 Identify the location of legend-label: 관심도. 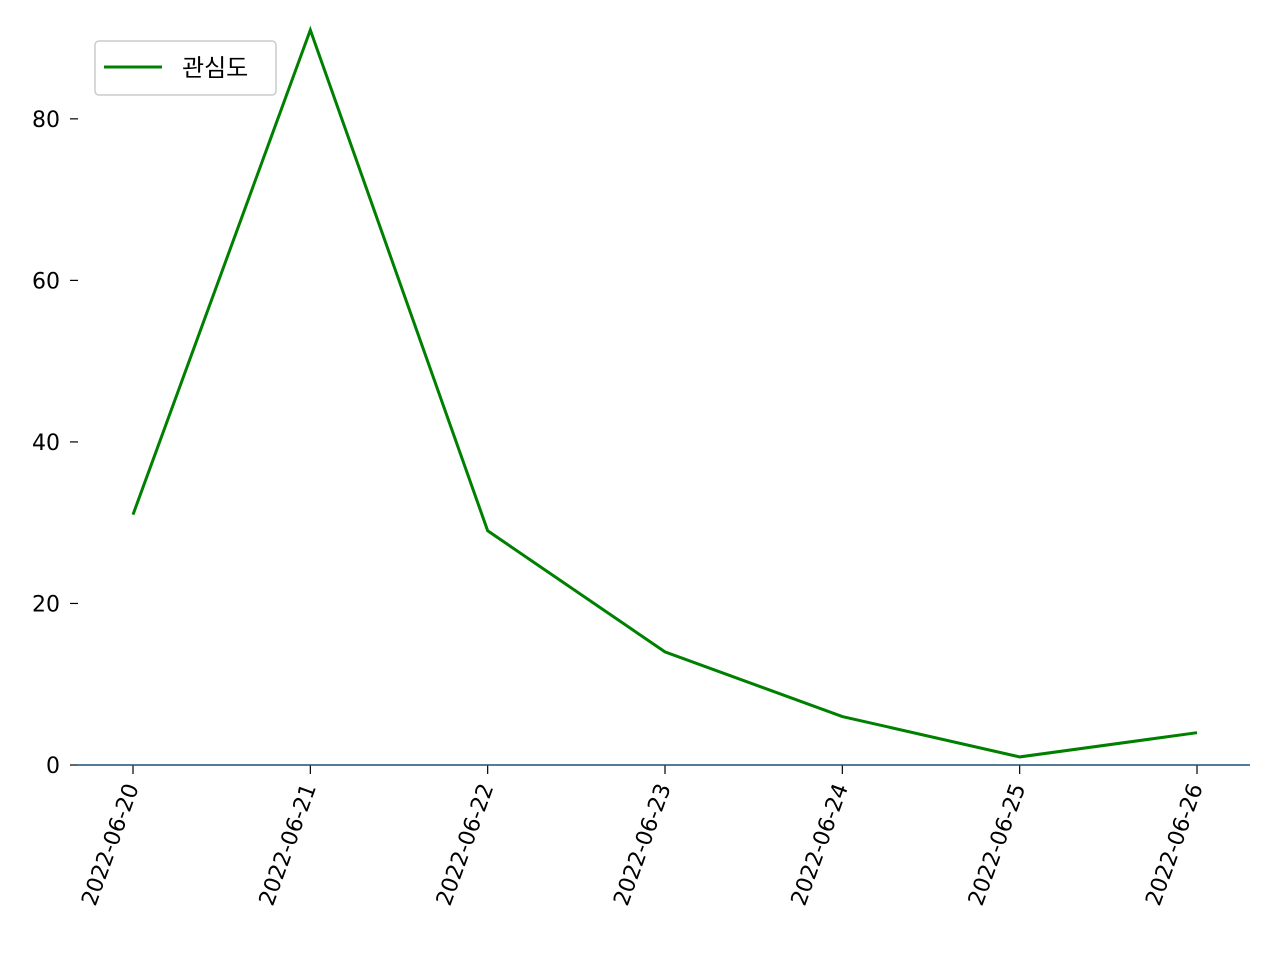
(215, 68).